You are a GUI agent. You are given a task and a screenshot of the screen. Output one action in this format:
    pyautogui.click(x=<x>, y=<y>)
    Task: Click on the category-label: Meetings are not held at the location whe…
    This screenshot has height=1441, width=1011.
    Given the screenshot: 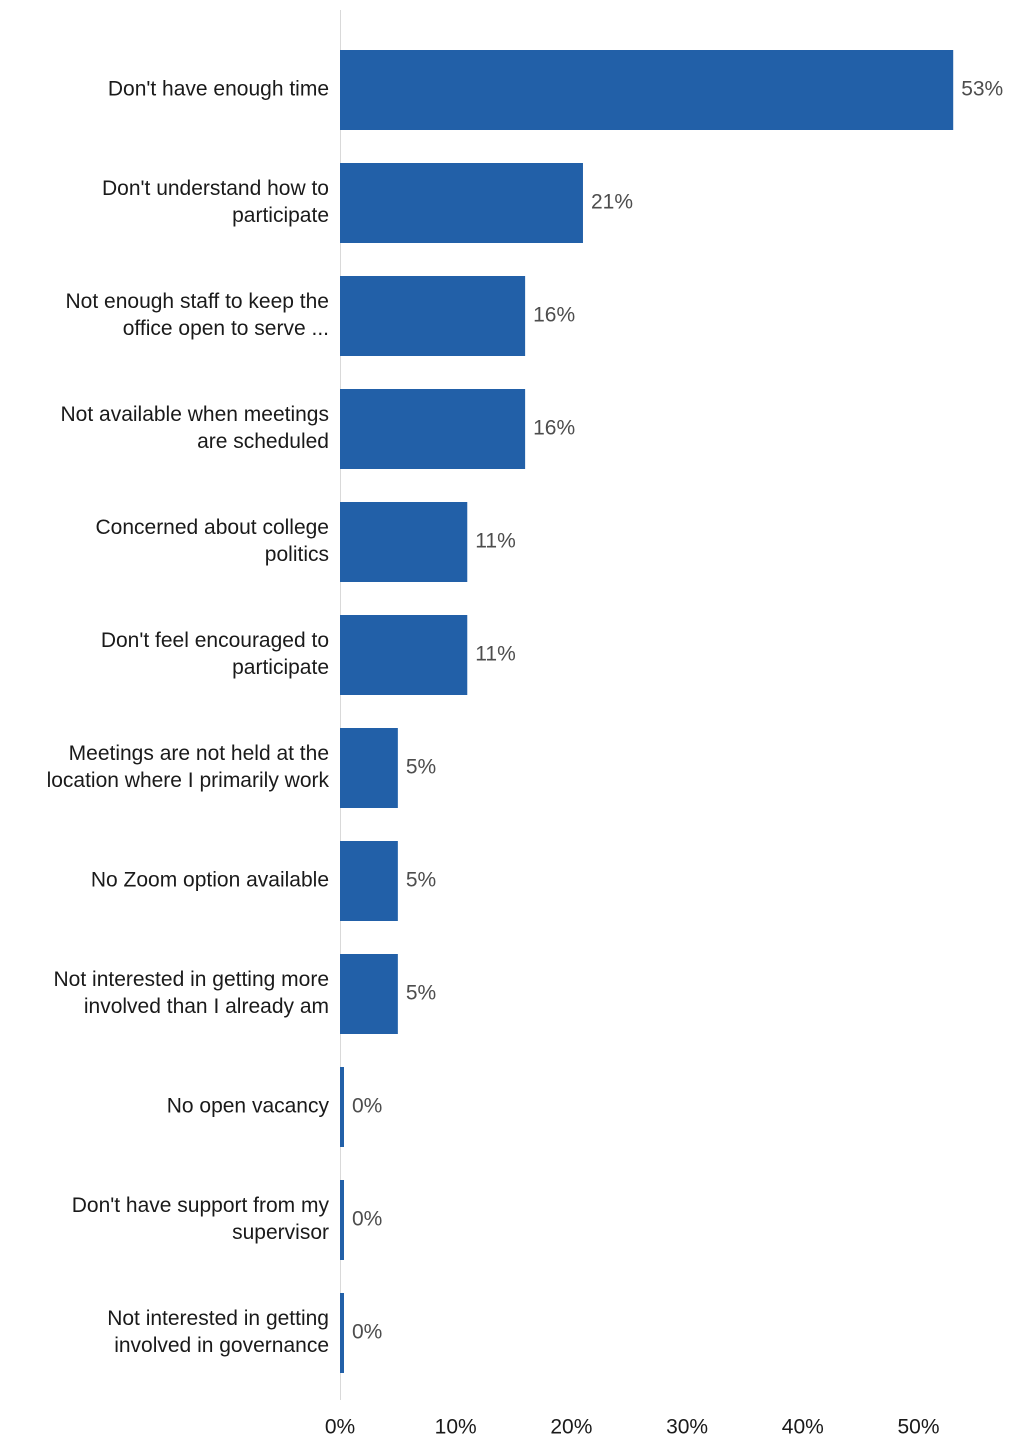 What is the action you would take?
    pyautogui.click(x=188, y=767)
    